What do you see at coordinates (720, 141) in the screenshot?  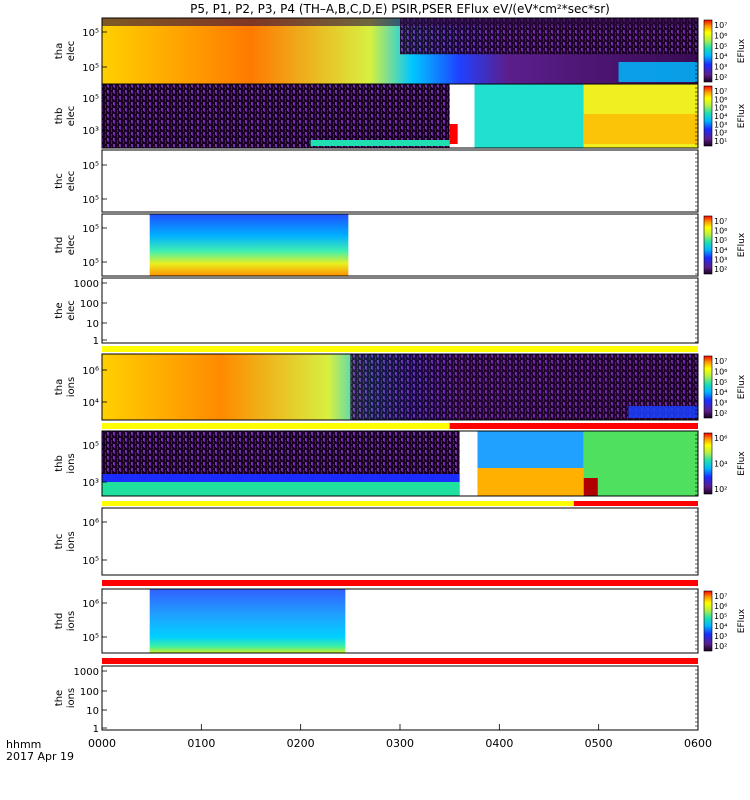 I see `colorbar-tick-label: 10¹` at bounding box center [720, 141].